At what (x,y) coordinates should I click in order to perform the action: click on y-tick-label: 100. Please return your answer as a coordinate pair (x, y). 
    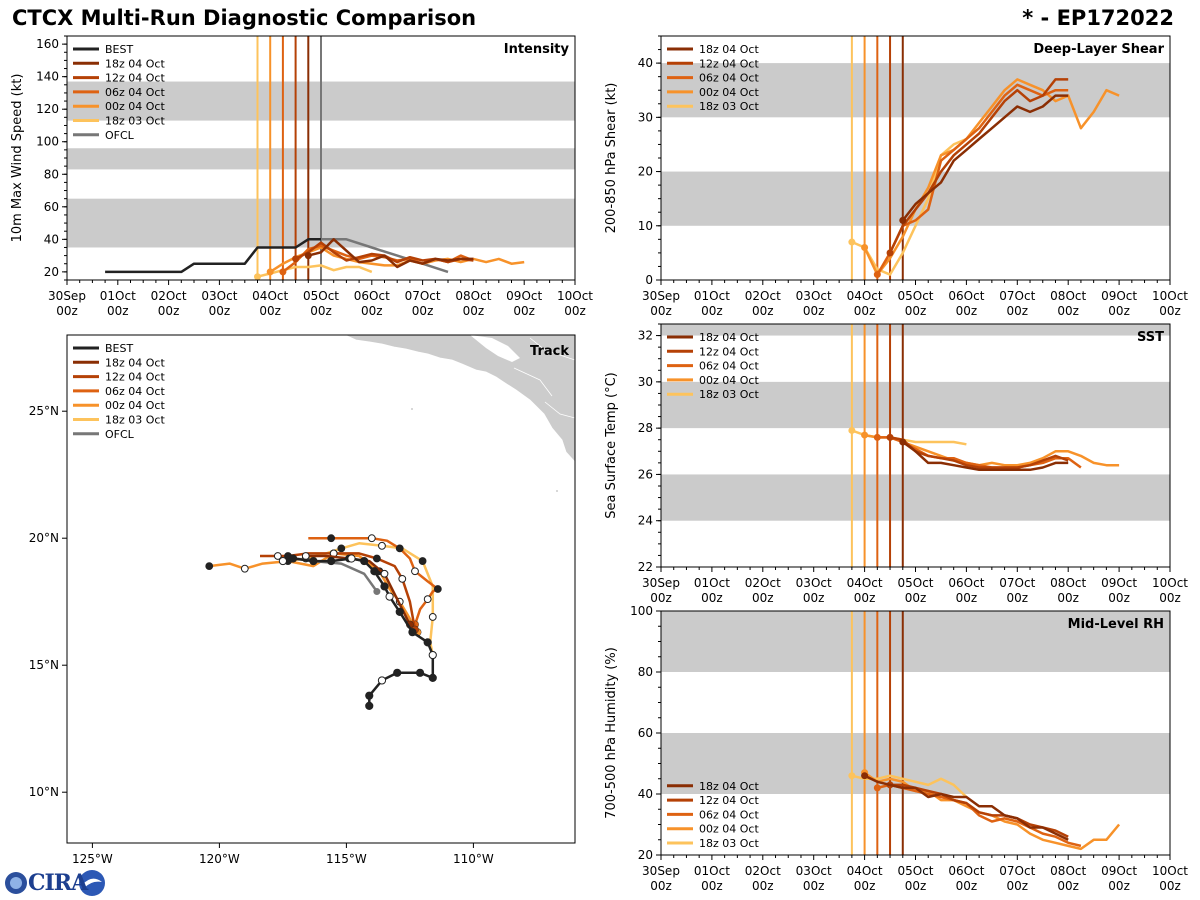
    Looking at the image, I should click on (641, 611).